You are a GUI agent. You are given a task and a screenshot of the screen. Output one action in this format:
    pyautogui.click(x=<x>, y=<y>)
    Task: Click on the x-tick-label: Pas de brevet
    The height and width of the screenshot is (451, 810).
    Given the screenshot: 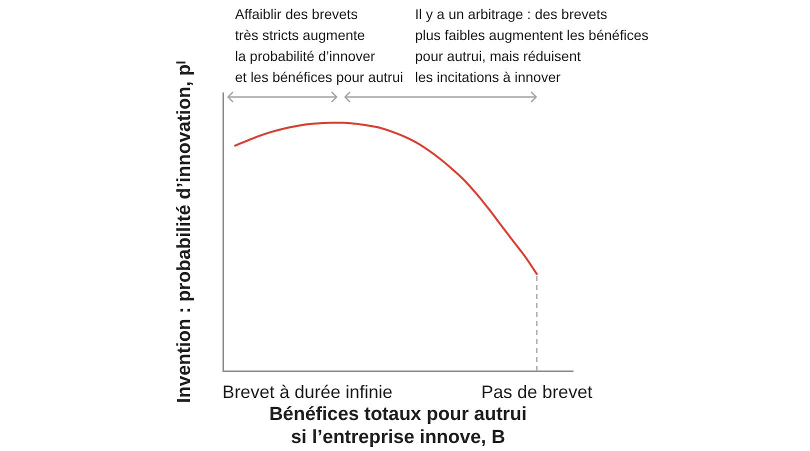 What is the action you would take?
    pyautogui.click(x=536, y=392)
    